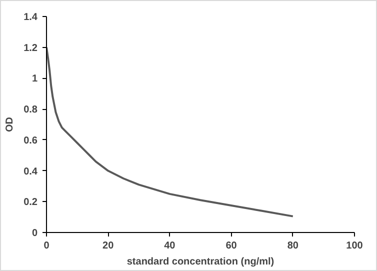 The height and width of the screenshot is (271, 377). I want to click on y-tick-label: 1.4, so click(31, 17).